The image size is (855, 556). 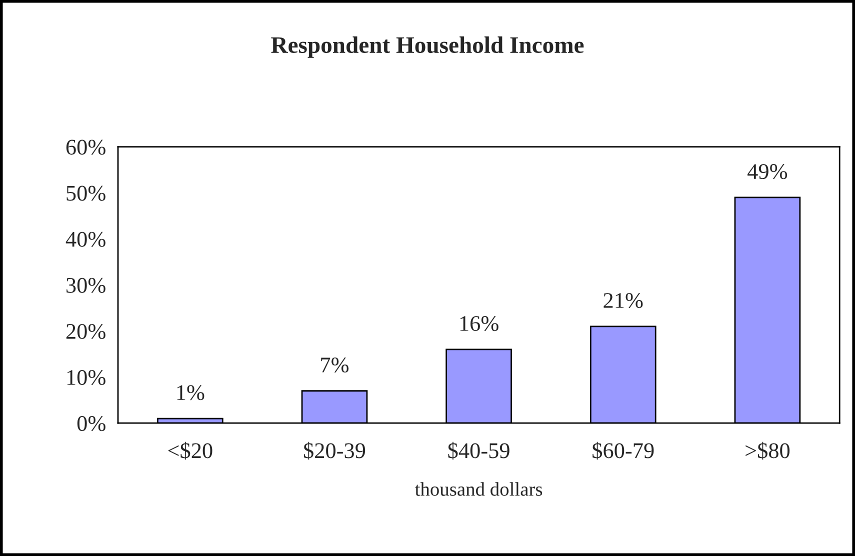 What do you see at coordinates (86, 147) in the screenshot?
I see `y-tick-label: 60%` at bounding box center [86, 147].